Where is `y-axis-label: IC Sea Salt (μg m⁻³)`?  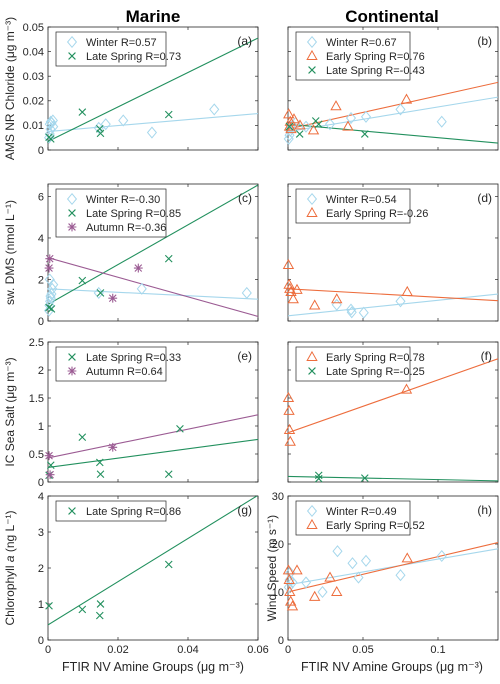 y-axis-label: IC Sea Salt (μg m⁻³) is located at coordinates (10, 411).